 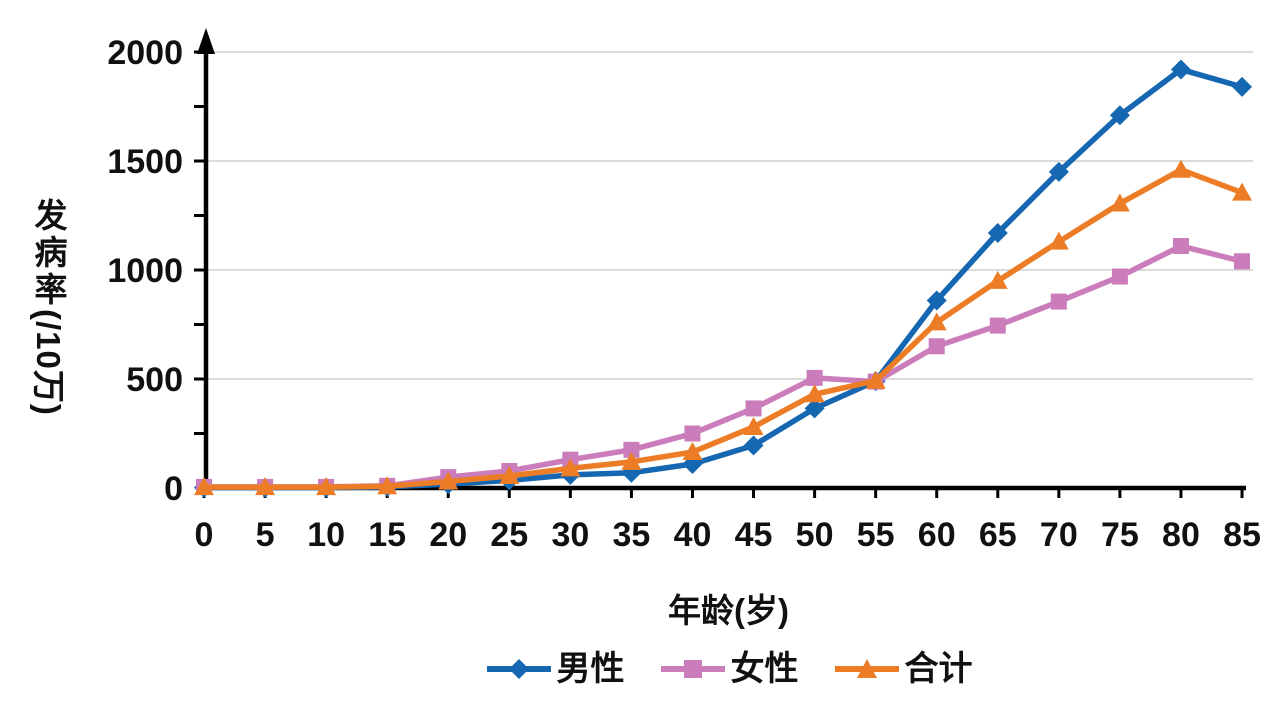 What do you see at coordinates (938, 669) in the screenshot?
I see `legend-label-total: 合计` at bounding box center [938, 669].